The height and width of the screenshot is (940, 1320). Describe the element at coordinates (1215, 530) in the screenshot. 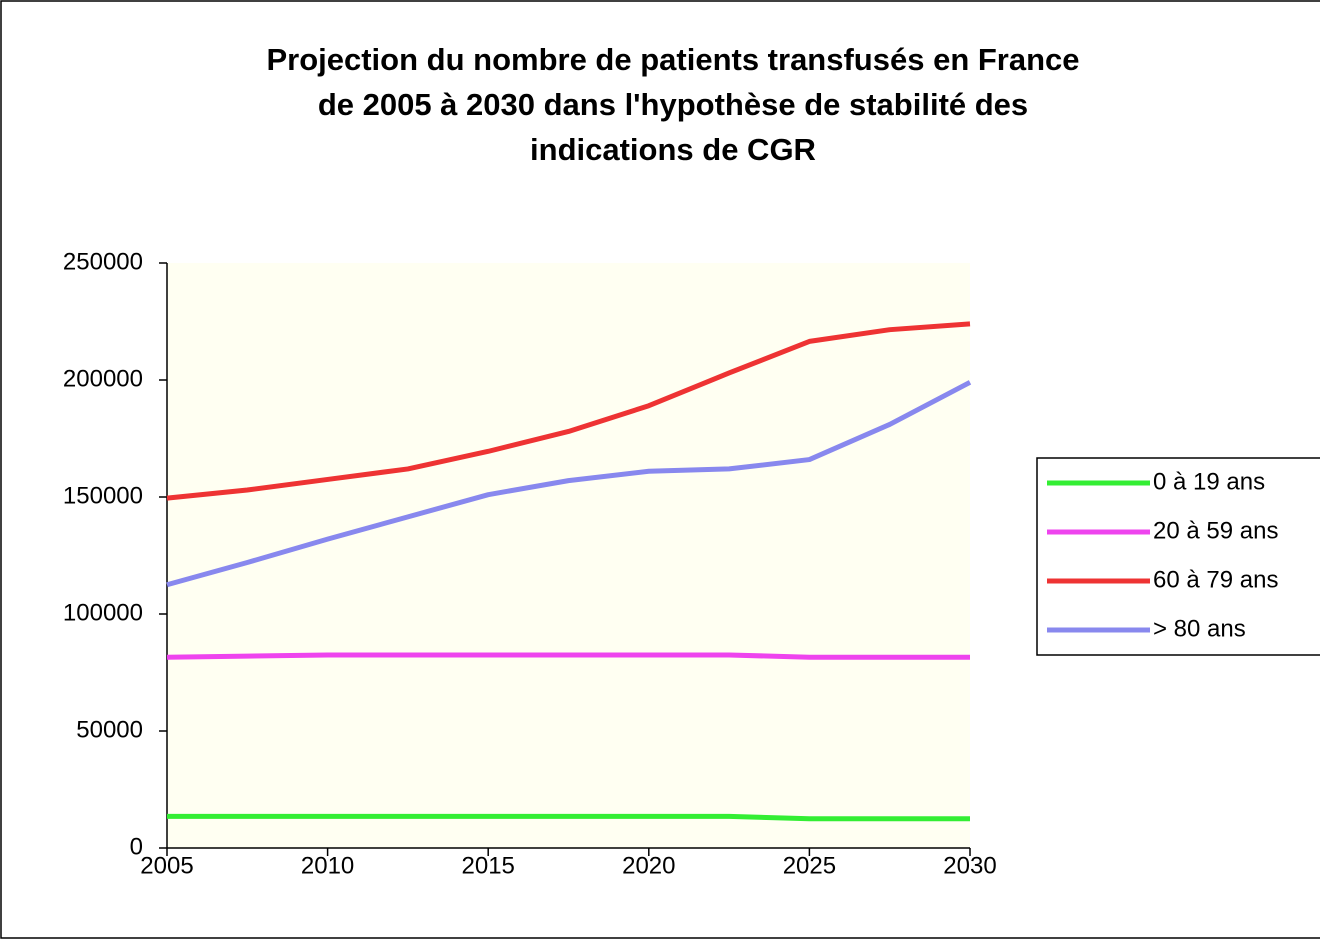

I see `legend-label: 20 à 59 ans` at that location.